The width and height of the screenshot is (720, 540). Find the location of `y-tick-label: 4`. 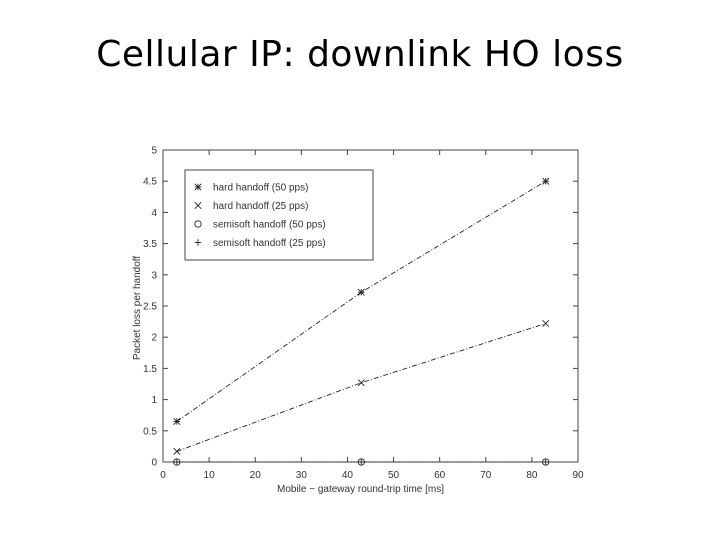

y-tick-label: 4 is located at coordinates (154, 213).